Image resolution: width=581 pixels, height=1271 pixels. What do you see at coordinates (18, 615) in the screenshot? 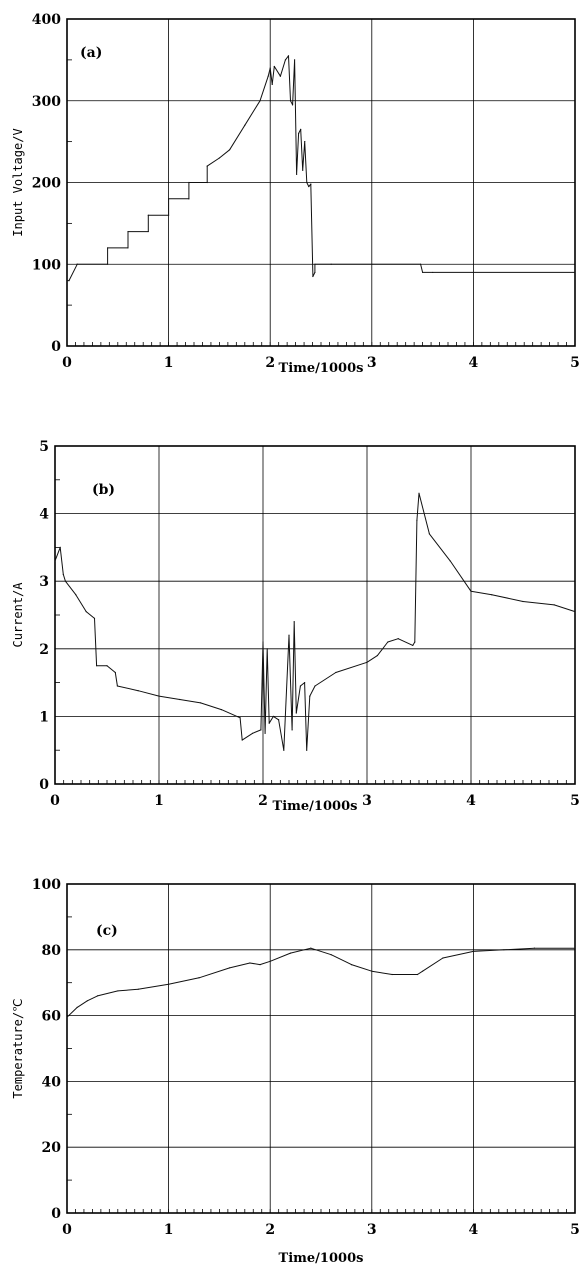
I see `y-axis-title: Current/A` at bounding box center [18, 615].